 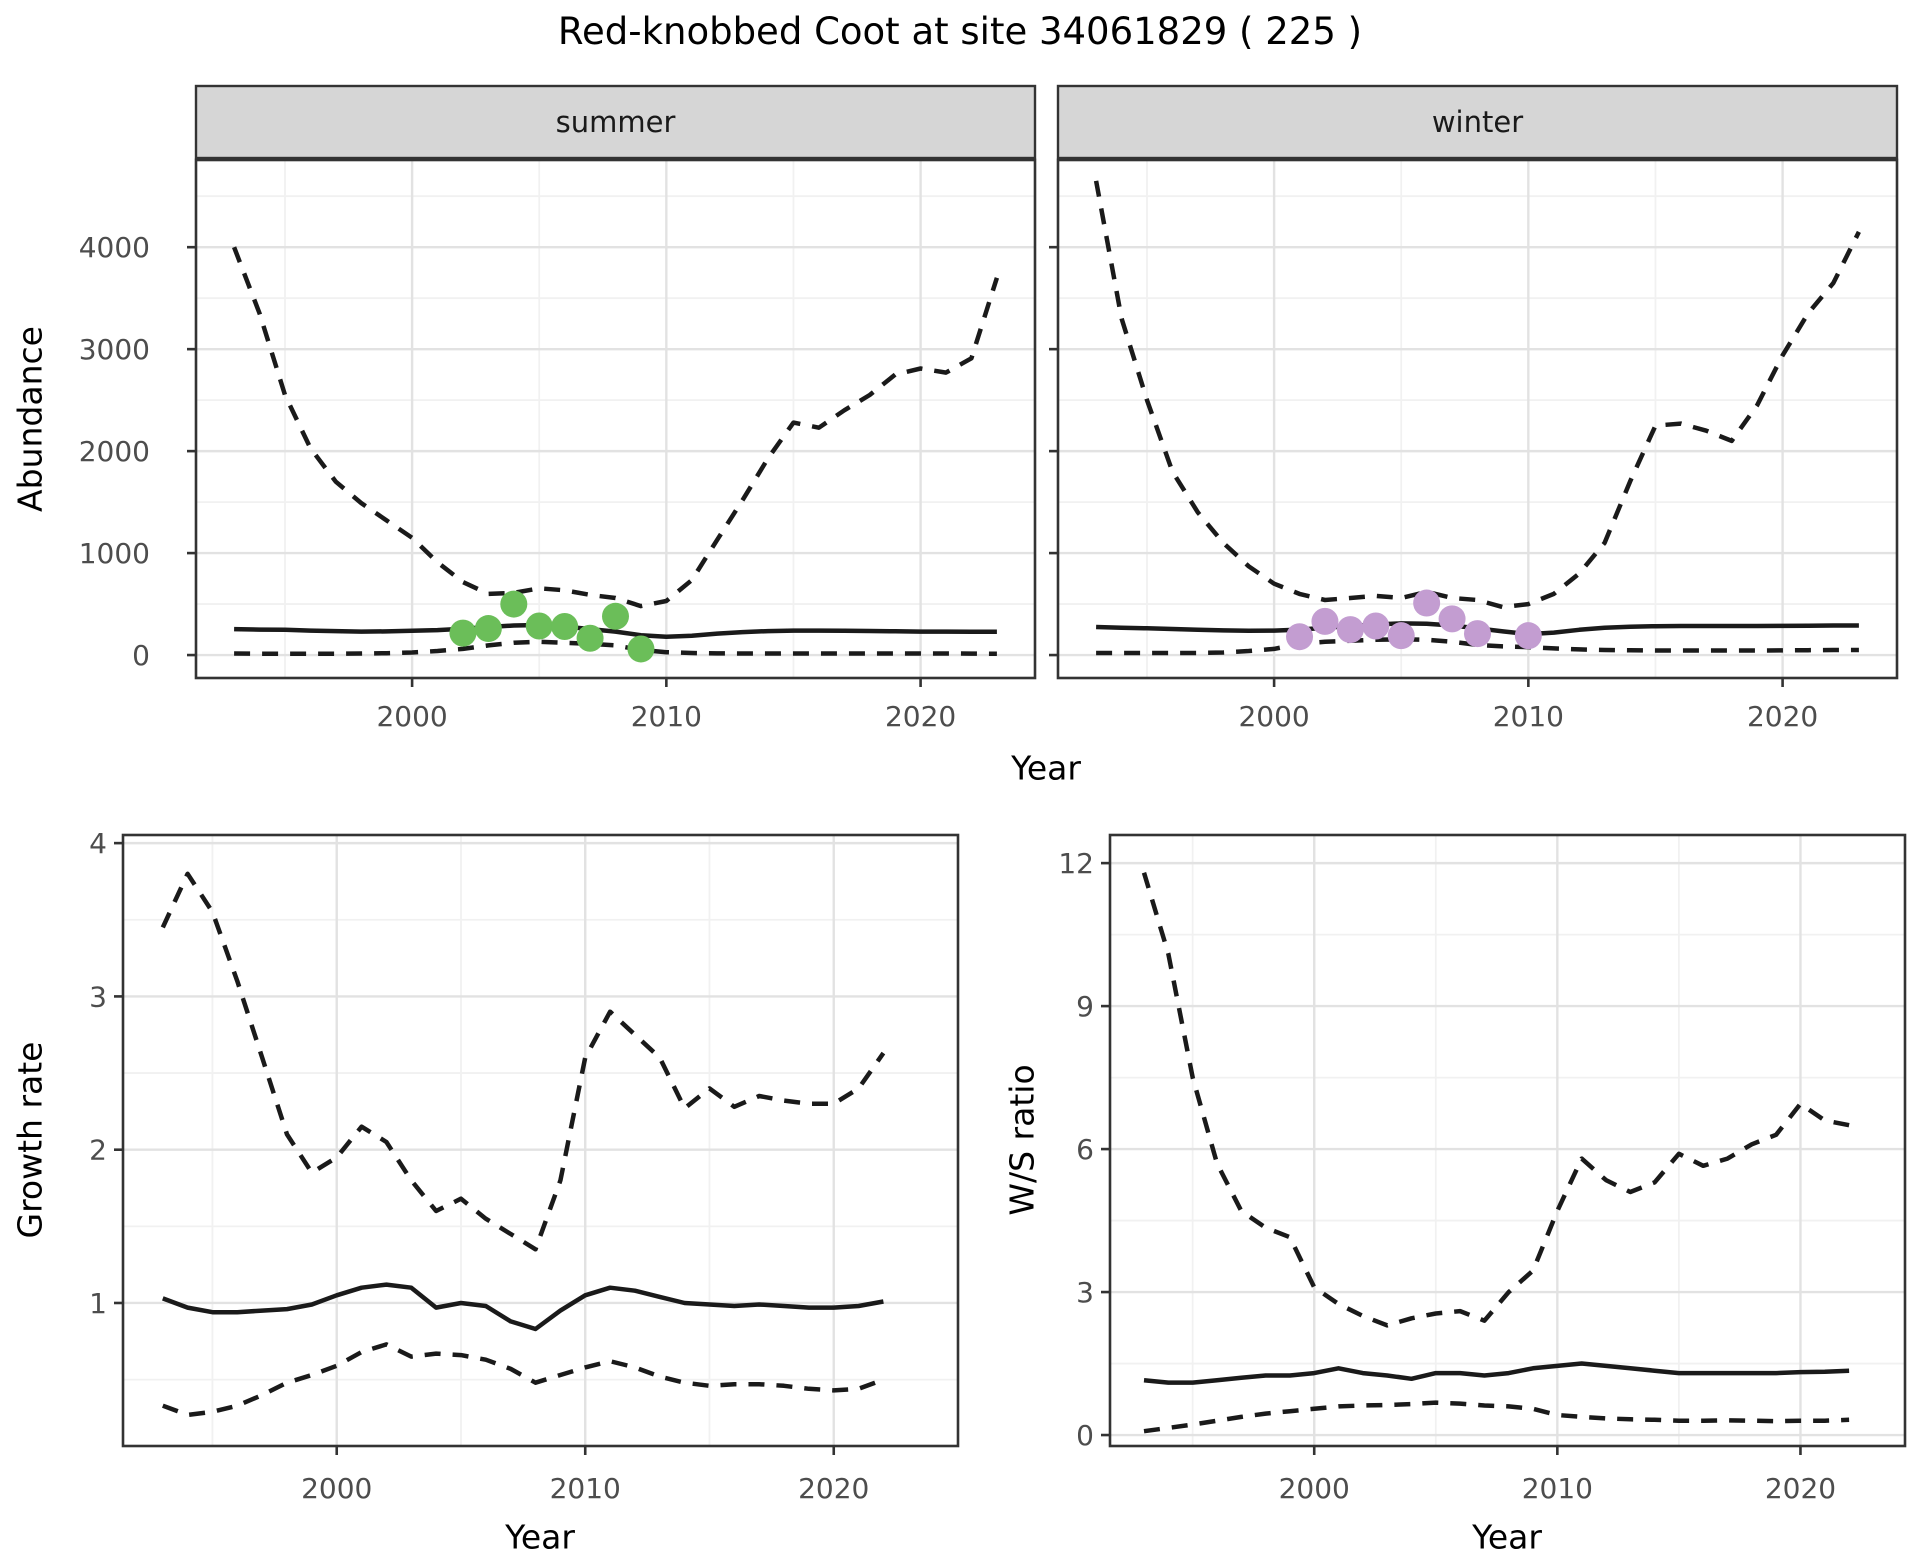 What do you see at coordinates (1085, 1149) in the screenshot?
I see `y-tick-label: 6` at bounding box center [1085, 1149].